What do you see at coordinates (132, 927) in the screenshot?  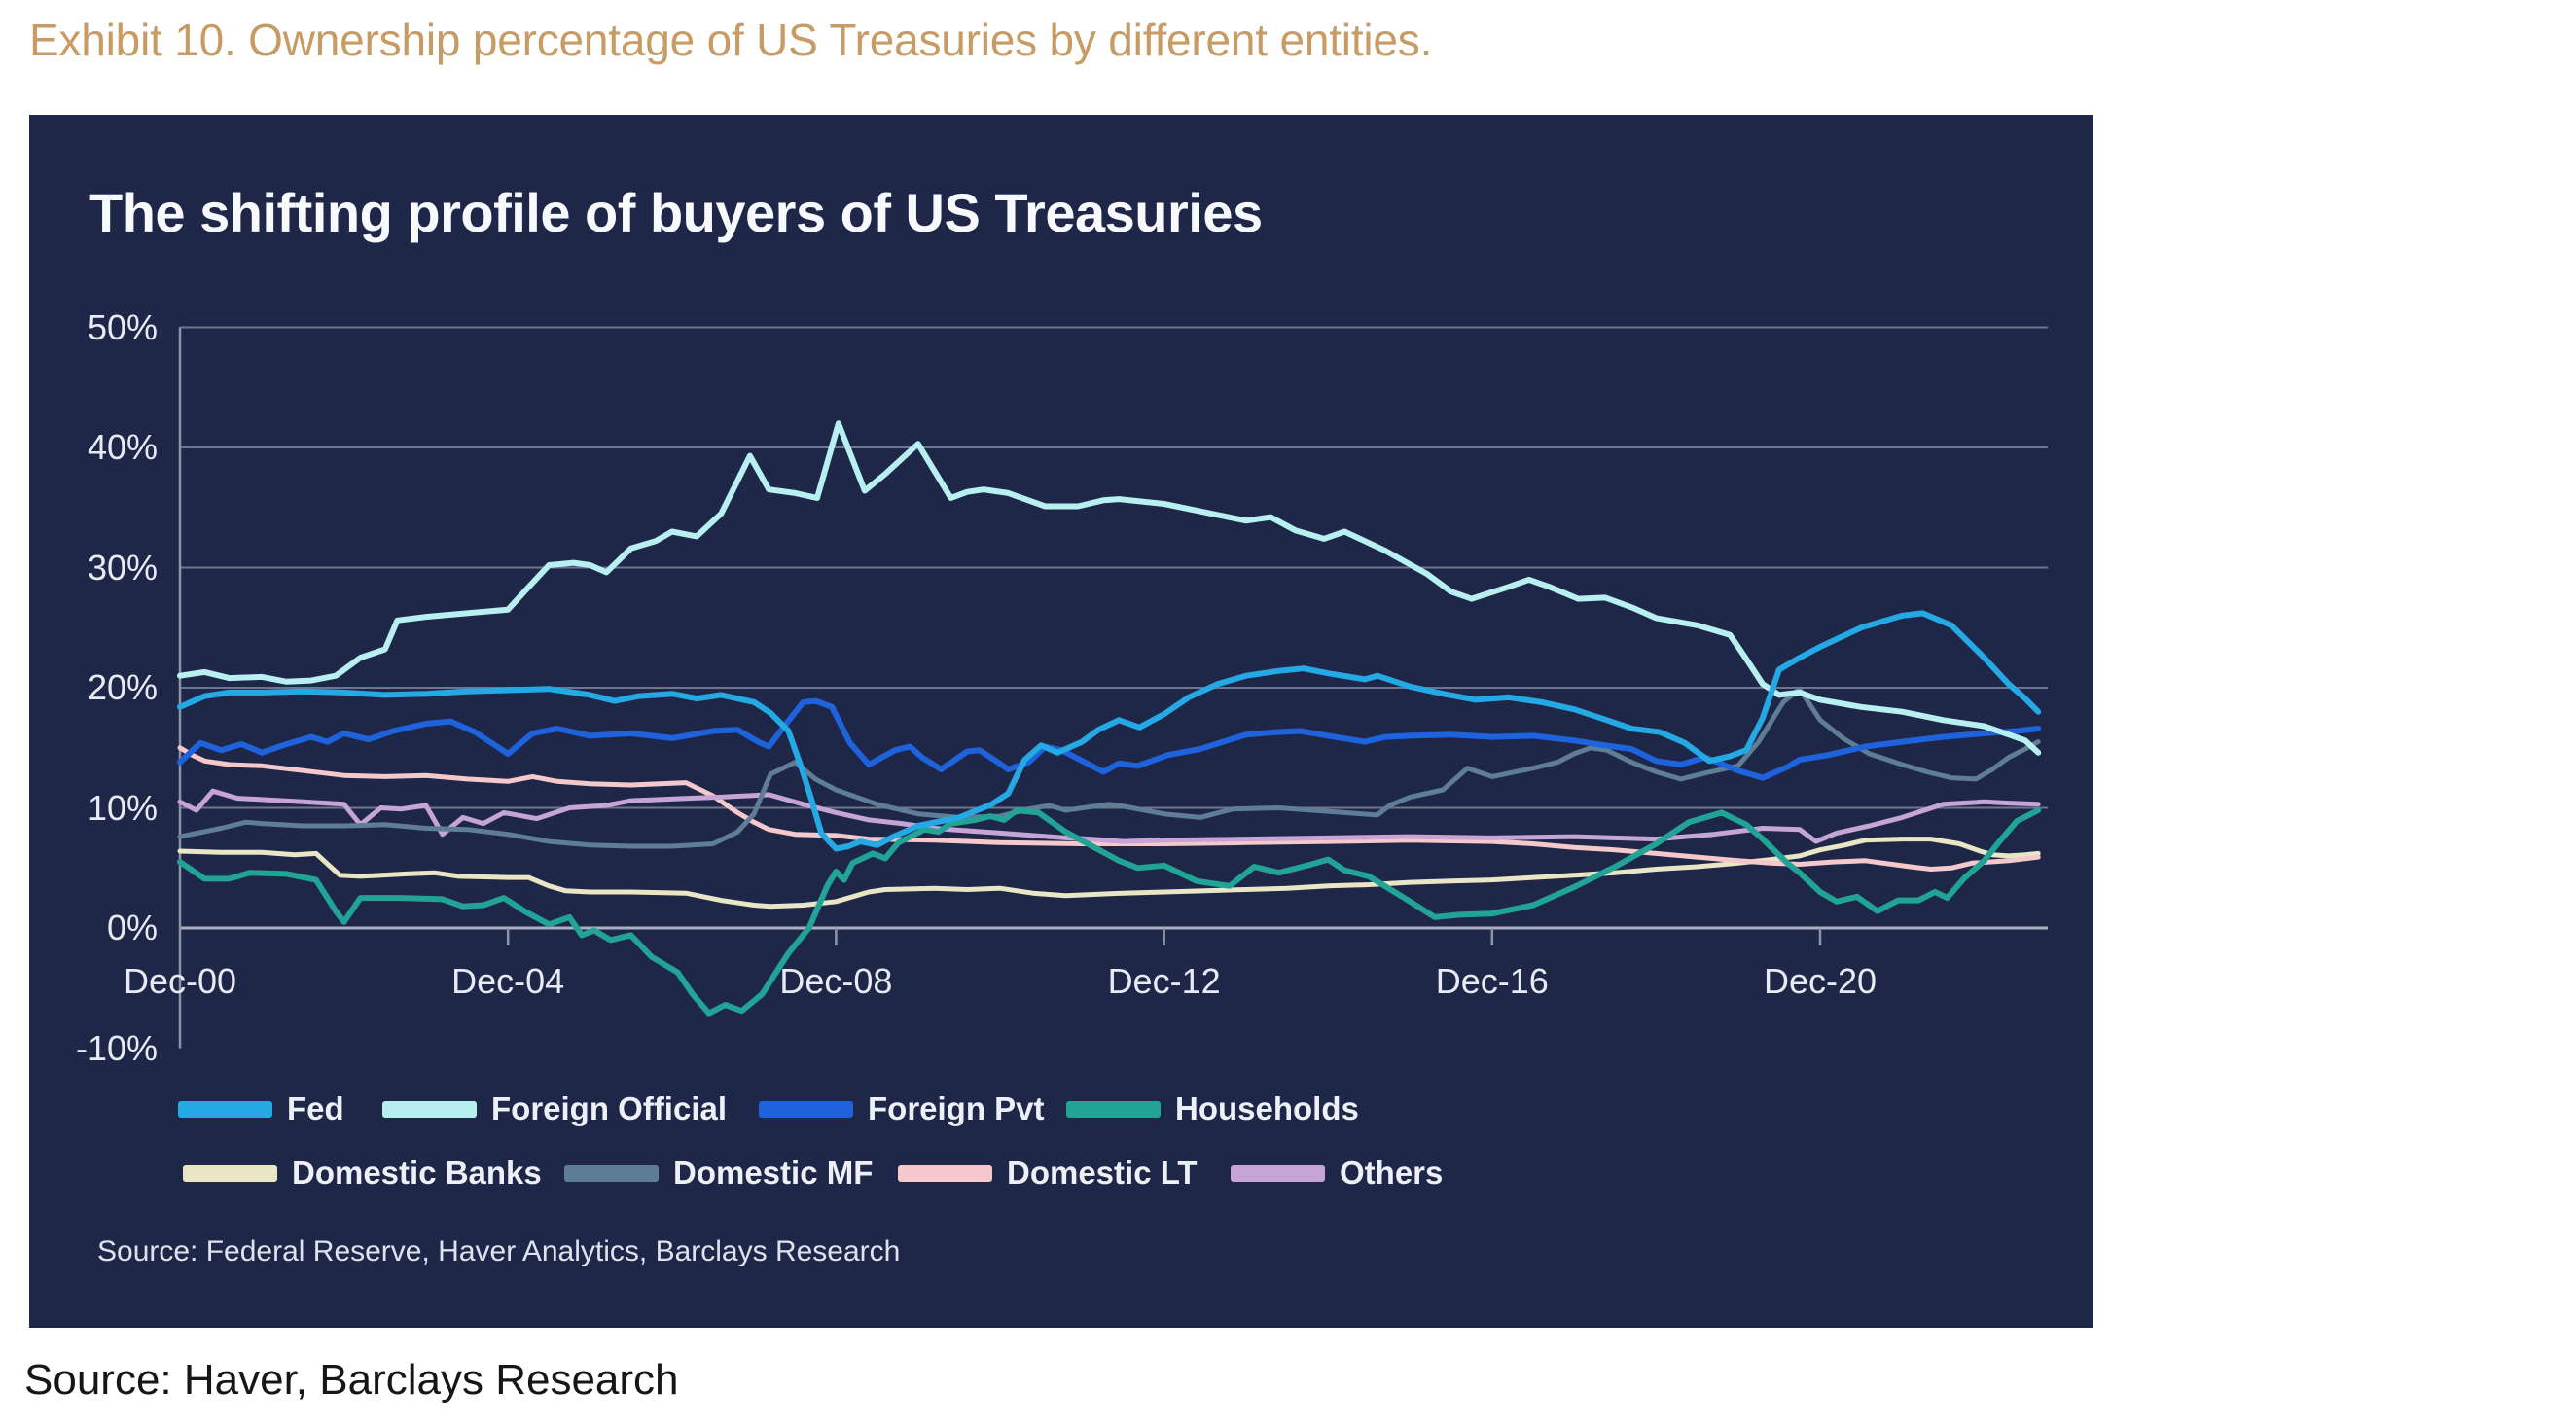 I see `y-axis-tick-label: 0%` at bounding box center [132, 927].